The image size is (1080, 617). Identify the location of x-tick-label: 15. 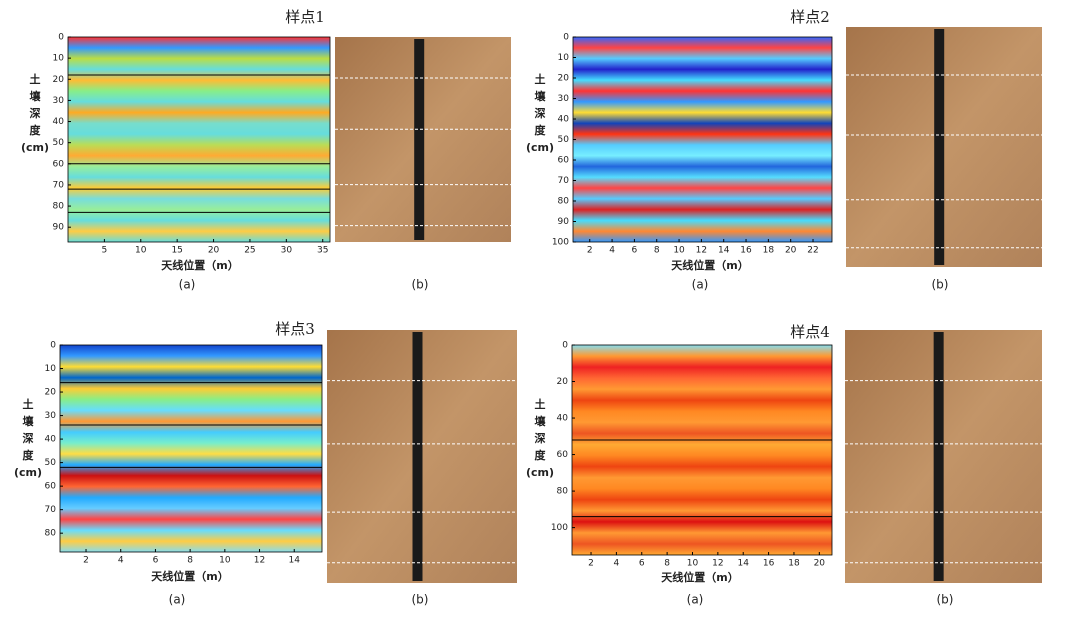
(176, 251).